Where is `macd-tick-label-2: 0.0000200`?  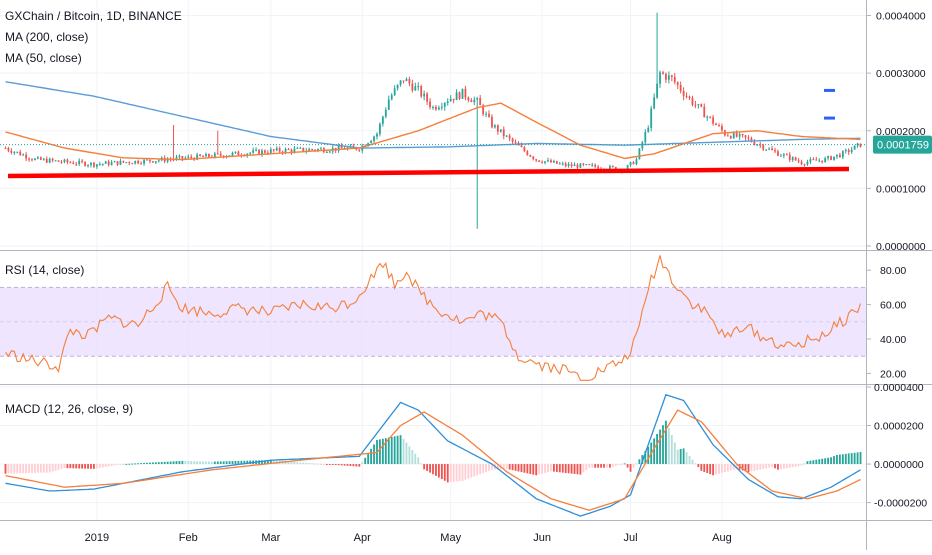 macd-tick-label-2: 0.0000200 is located at coordinates (899, 427).